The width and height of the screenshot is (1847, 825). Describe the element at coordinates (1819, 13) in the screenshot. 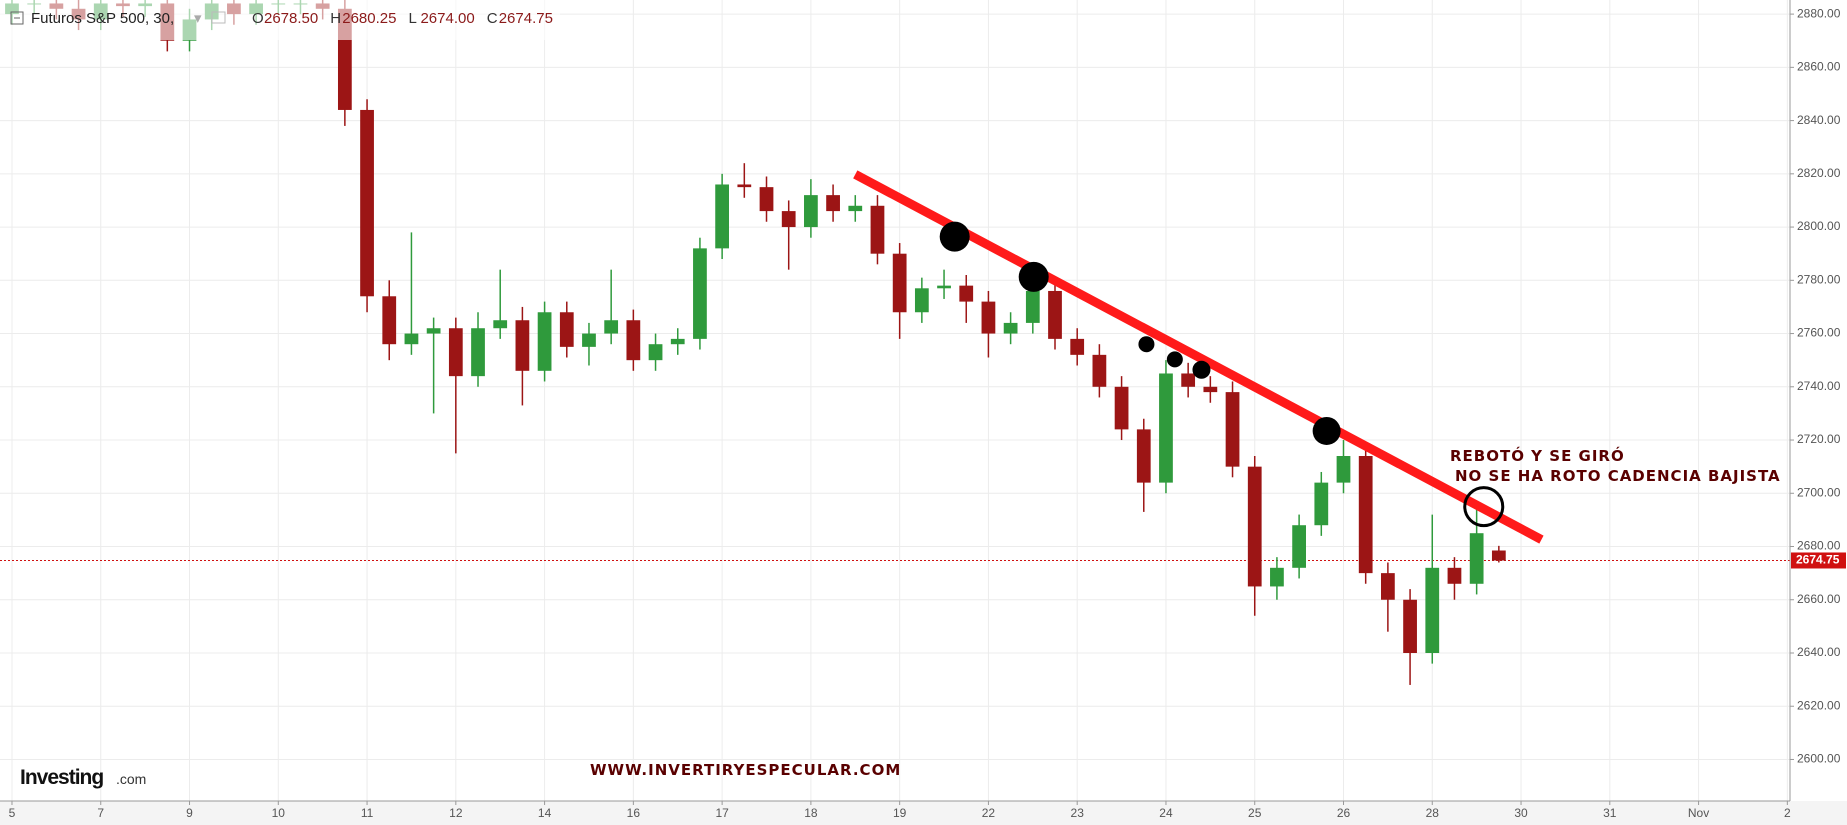

I see `y-tick-label: 2880.00` at that location.